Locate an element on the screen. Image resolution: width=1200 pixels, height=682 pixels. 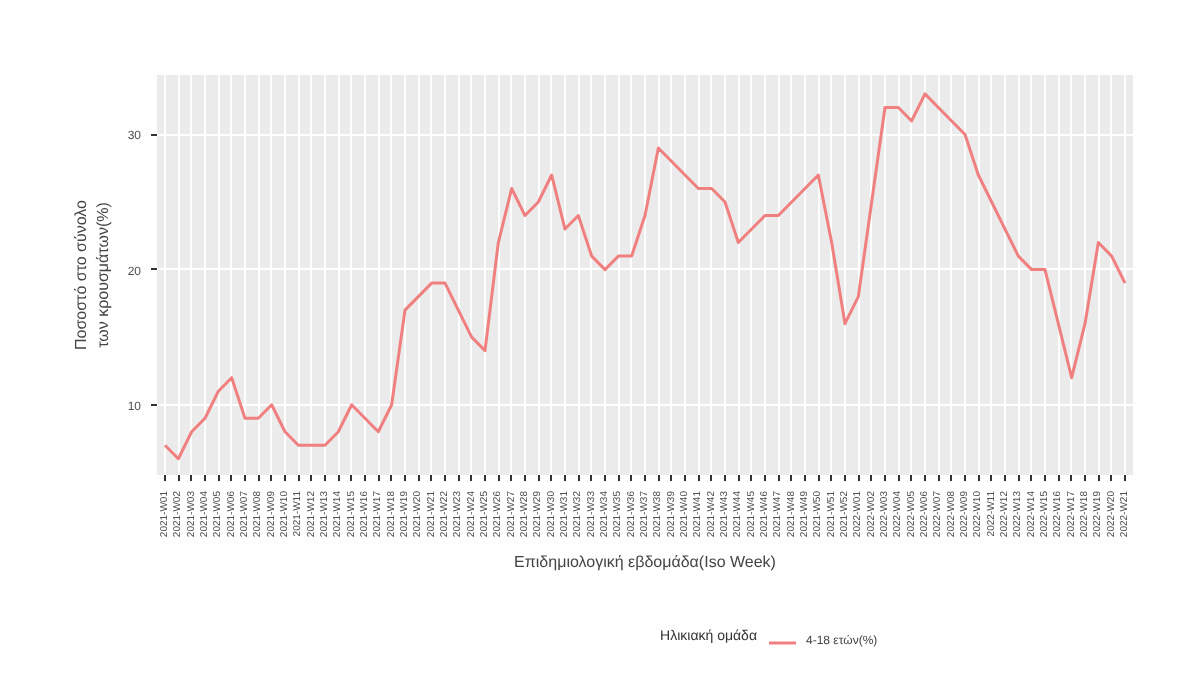
y-axis-title: Ποσοστό στο σύνολο των κρουσμάτων(%) is located at coordinates (92, 274).